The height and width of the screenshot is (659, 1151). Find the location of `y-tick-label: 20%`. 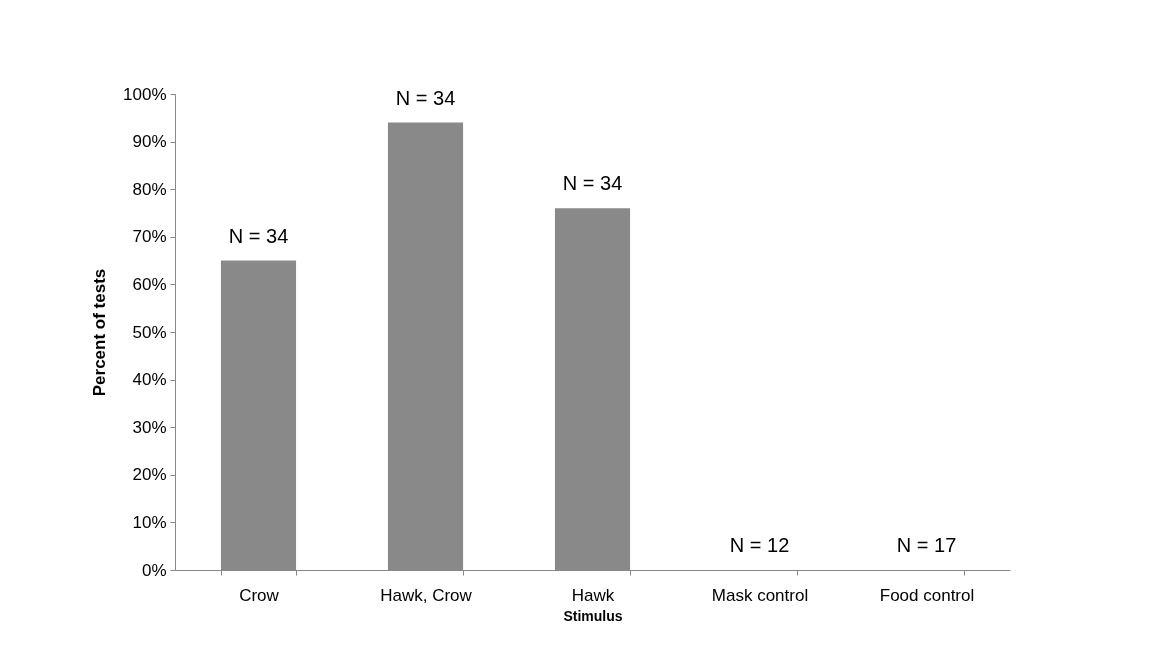

y-tick-label: 20% is located at coordinates (149, 475).